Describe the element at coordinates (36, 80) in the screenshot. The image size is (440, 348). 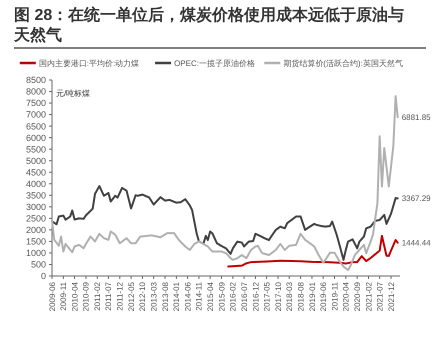
I see `y-tick-label: 8500` at that location.